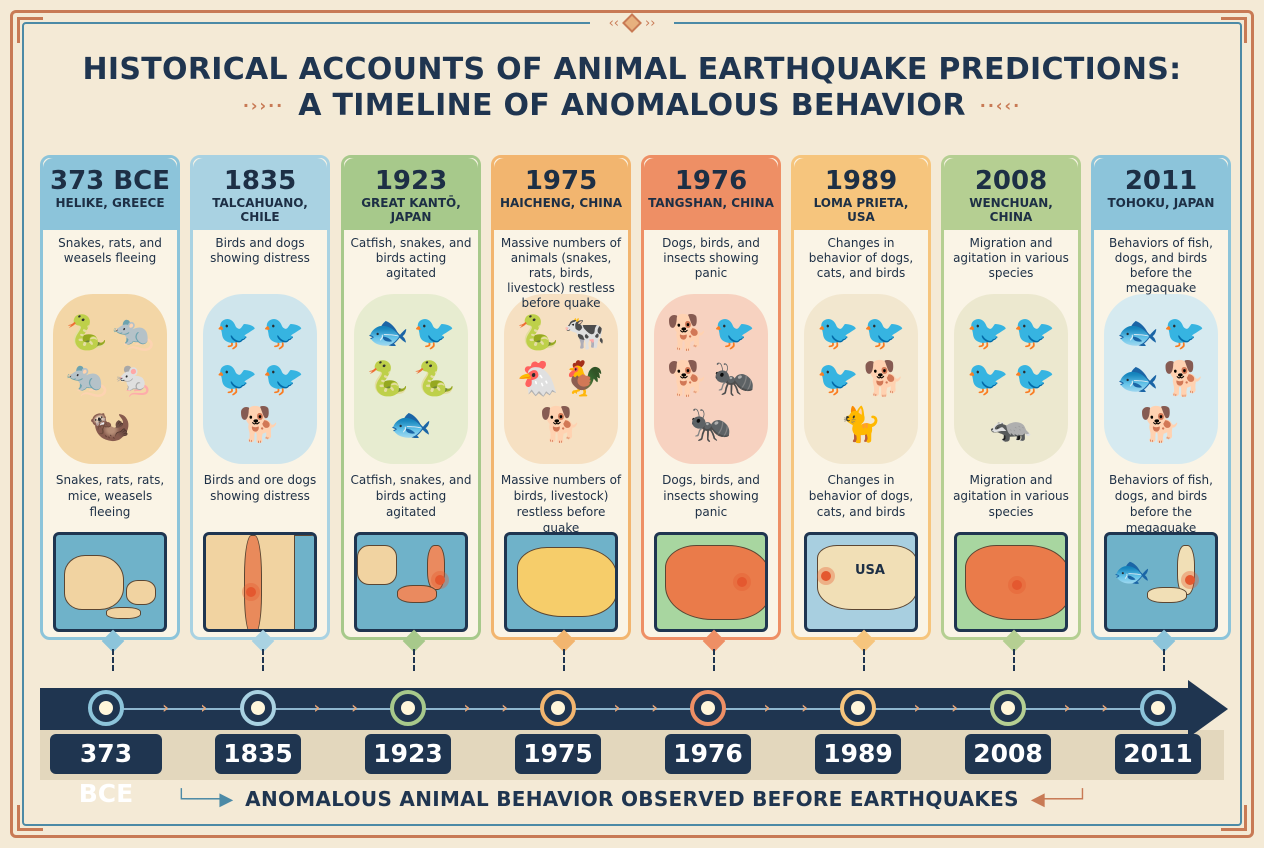 Image resolution: width=1264 pixels, height=848 pixels. Describe the element at coordinates (558, 754) in the screenshot. I see `timeline-year-label: 1975` at that location.